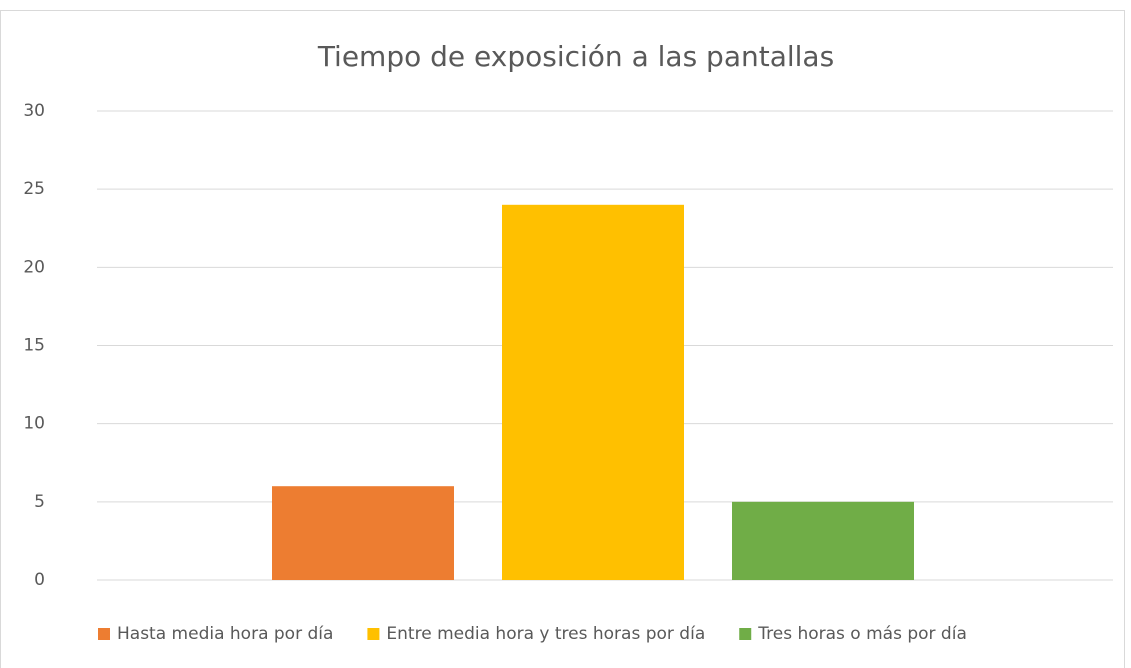  I want to click on y-tick-label: 25, so click(34, 189).